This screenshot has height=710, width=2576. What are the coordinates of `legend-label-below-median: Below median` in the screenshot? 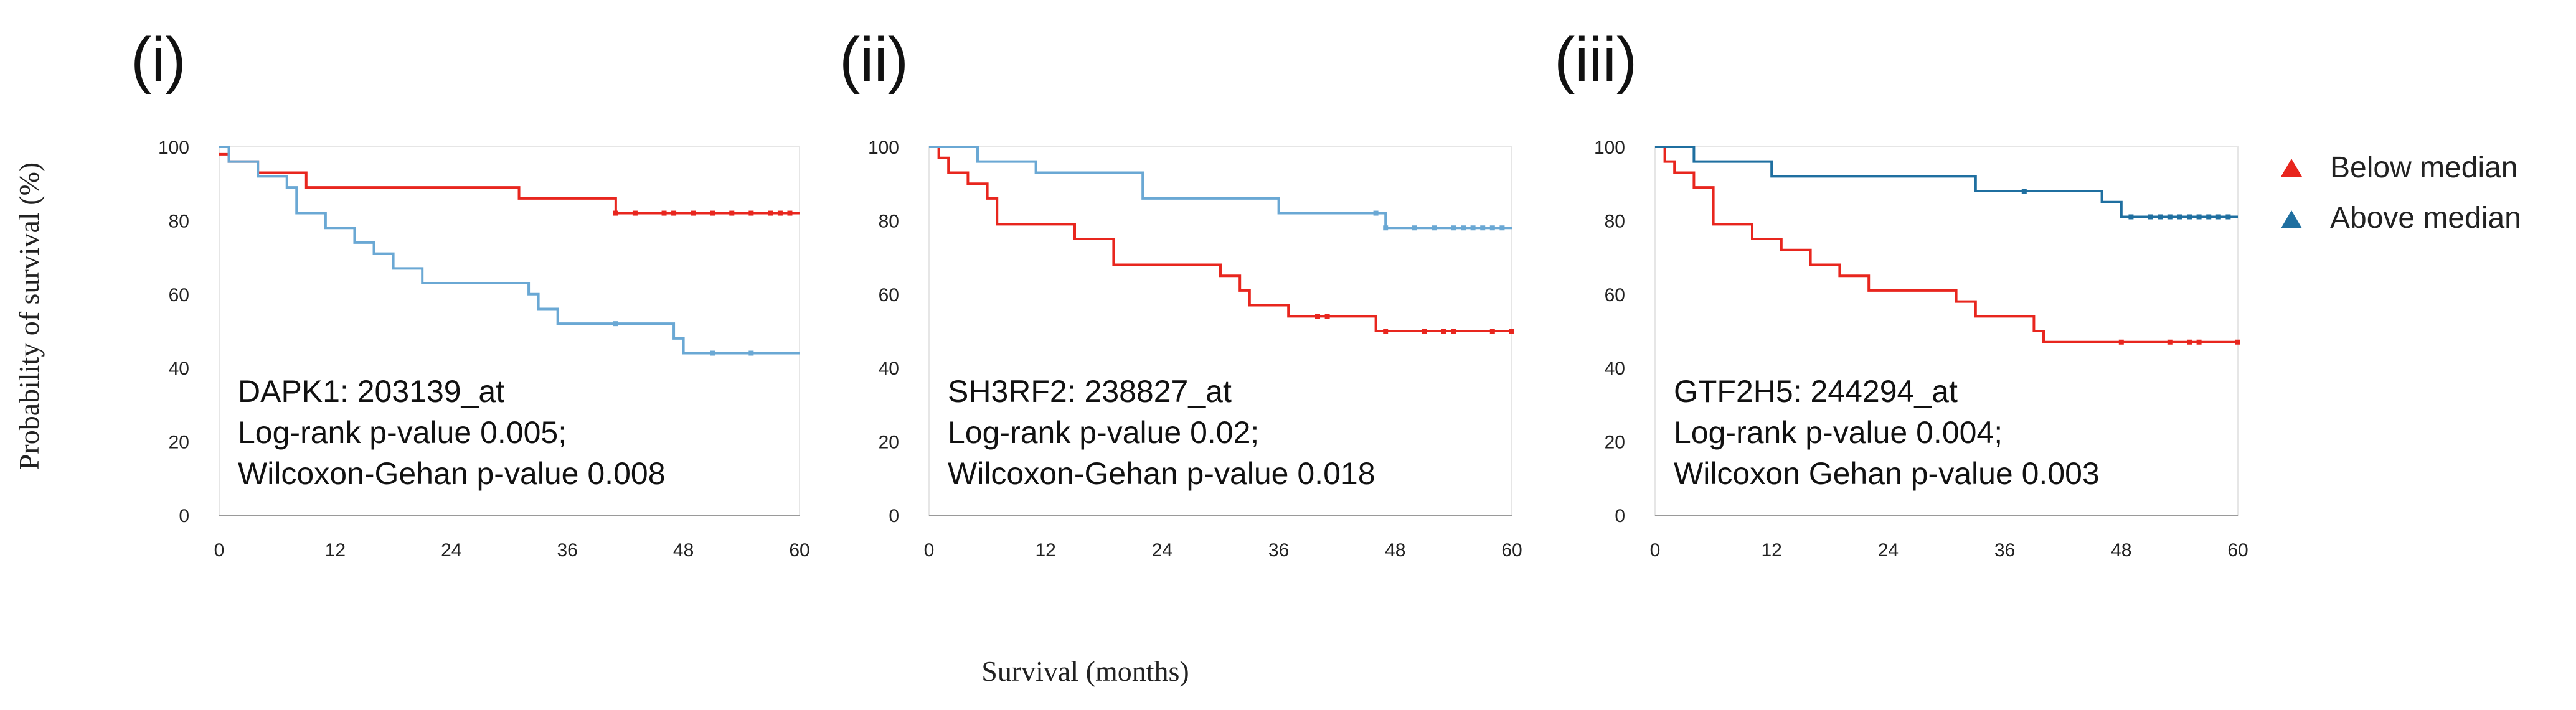 It's located at (2424, 167).